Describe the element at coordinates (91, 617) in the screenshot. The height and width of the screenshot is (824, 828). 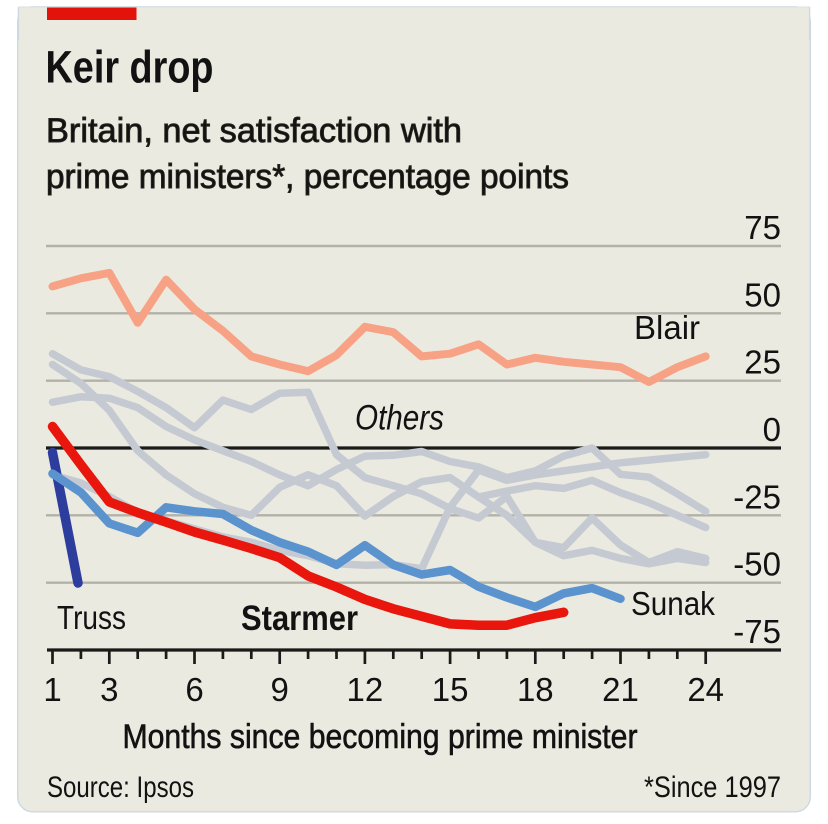
I see `svg-text: Truss` at that location.